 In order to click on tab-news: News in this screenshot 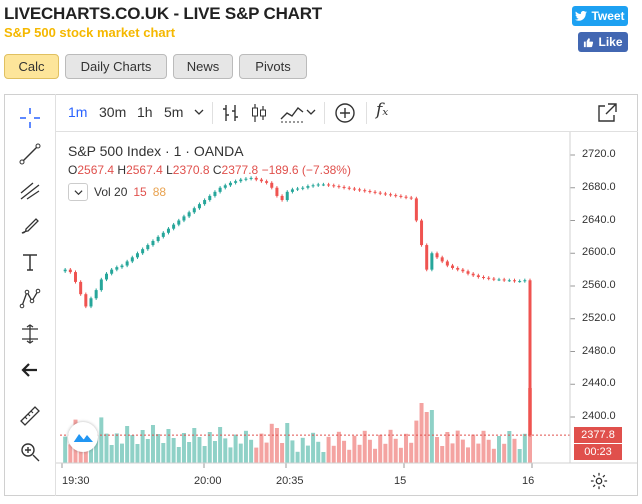, I will do `click(203, 66)`.